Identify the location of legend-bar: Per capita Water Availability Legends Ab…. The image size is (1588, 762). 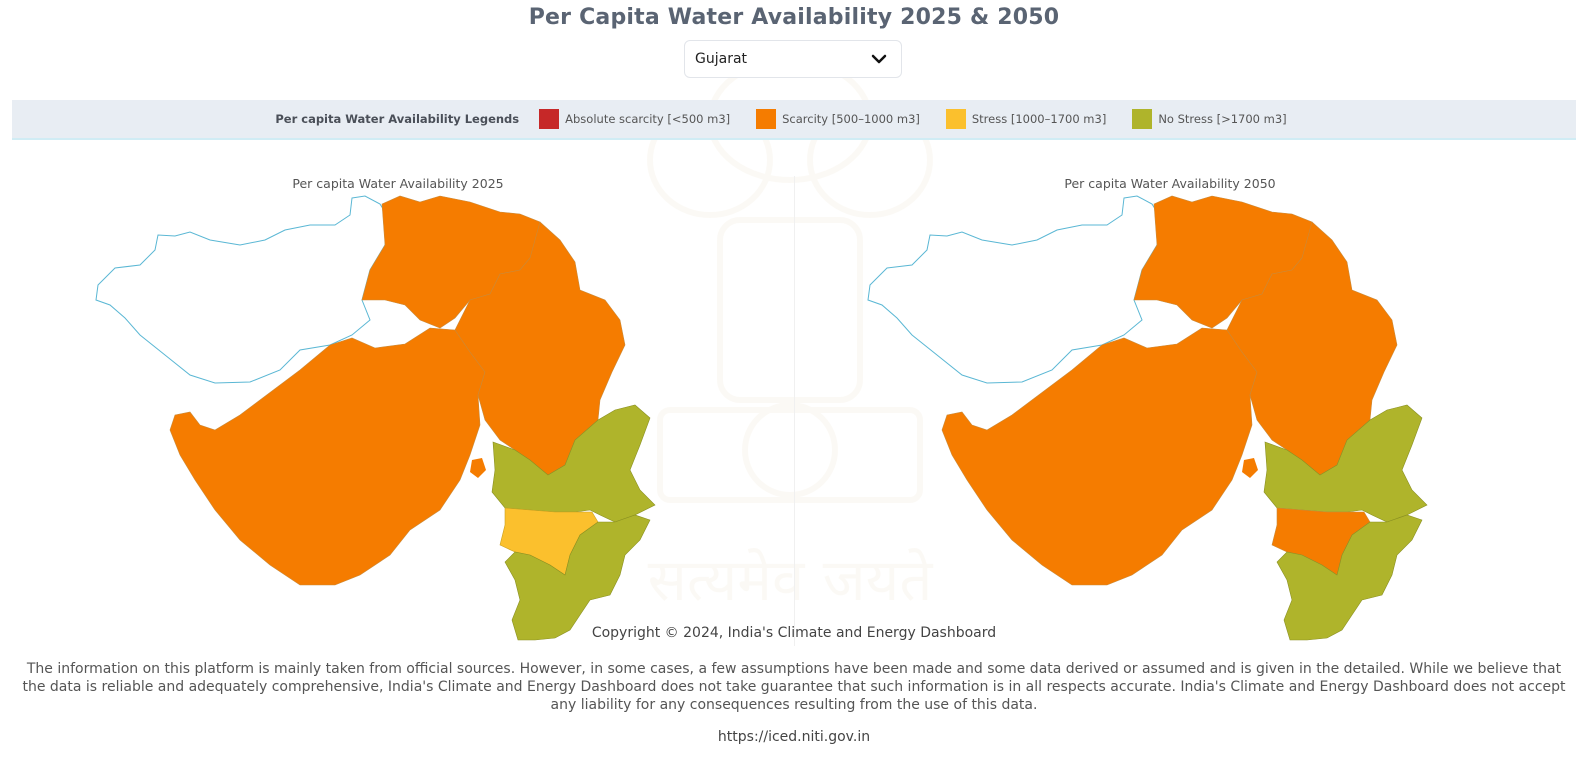
(794, 120).